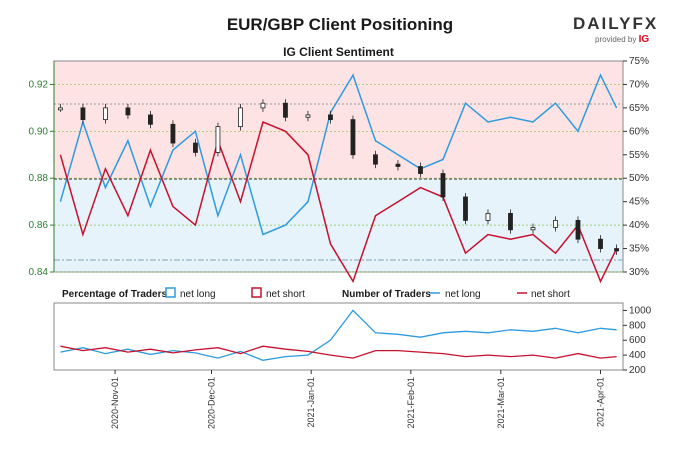 This screenshot has width=680, height=453. Describe the element at coordinates (616, 39) in the screenshot. I see `brand-sub-text: provided by` at that location.